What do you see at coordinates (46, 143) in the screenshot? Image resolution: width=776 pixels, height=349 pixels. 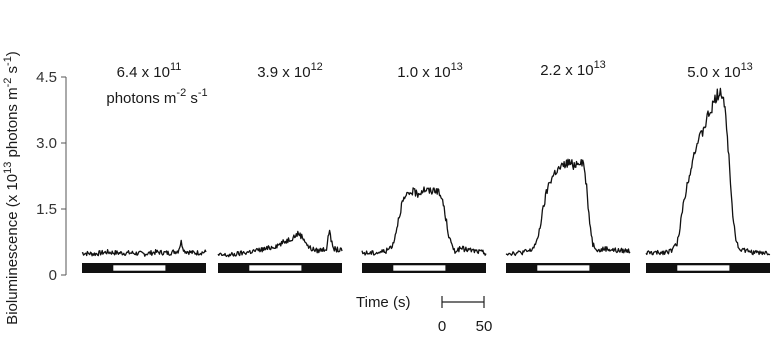 I see `y-tick-label: 3.0` at bounding box center [46, 143].